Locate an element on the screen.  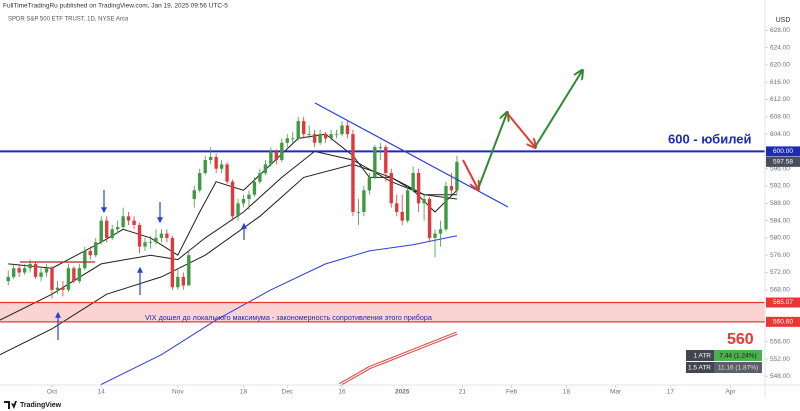
zone is located at coordinates (382, 312).